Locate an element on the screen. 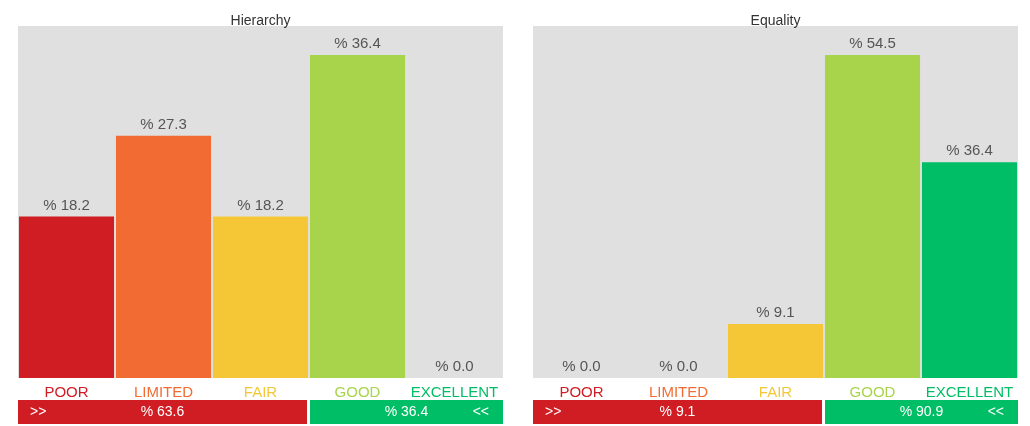 This screenshot has width=1030, height=426. text: % 63.6 is located at coordinates (162, 411).